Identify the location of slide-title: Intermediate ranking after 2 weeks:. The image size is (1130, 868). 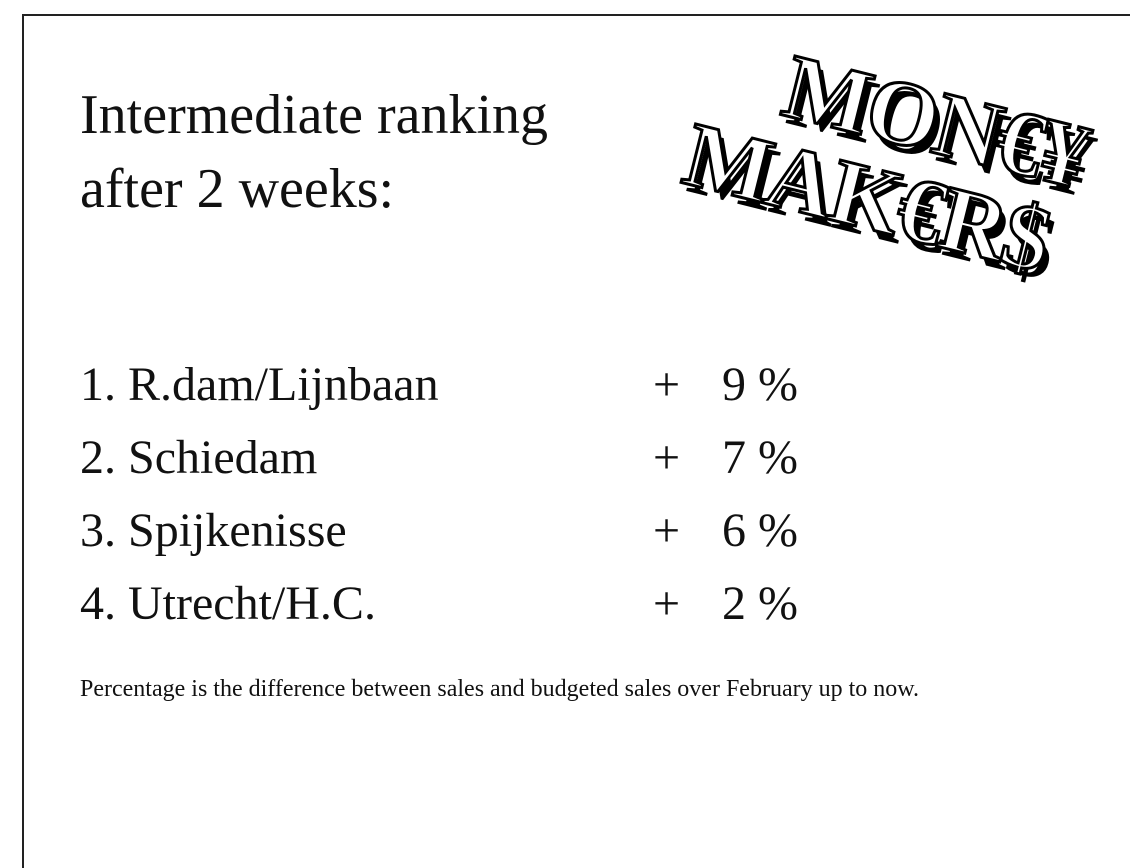
(314, 152).